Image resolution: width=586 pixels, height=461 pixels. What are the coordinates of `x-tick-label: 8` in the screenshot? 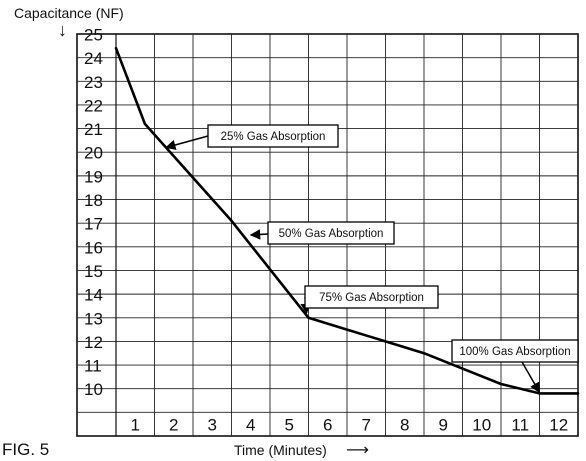 It's located at (404, 425).